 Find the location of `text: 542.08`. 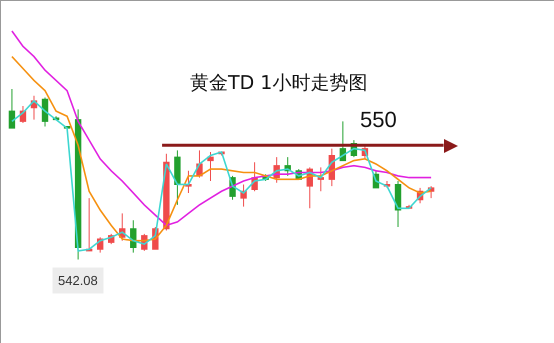

text: 542.08 is located at coordinates (78, 280).